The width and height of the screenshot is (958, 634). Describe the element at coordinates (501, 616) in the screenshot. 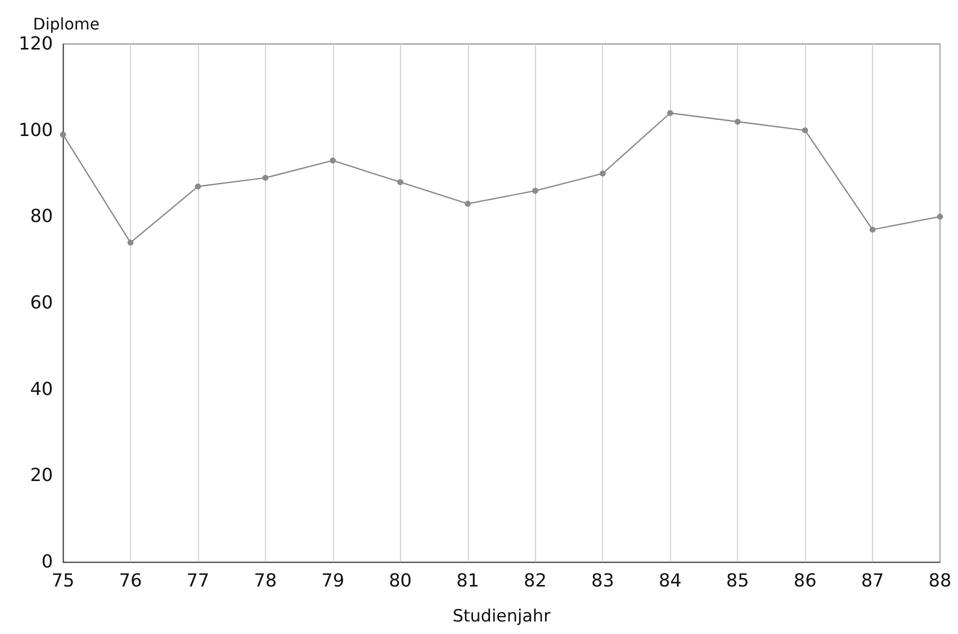

I see `x-axis-title: Studienjahr` at that location.